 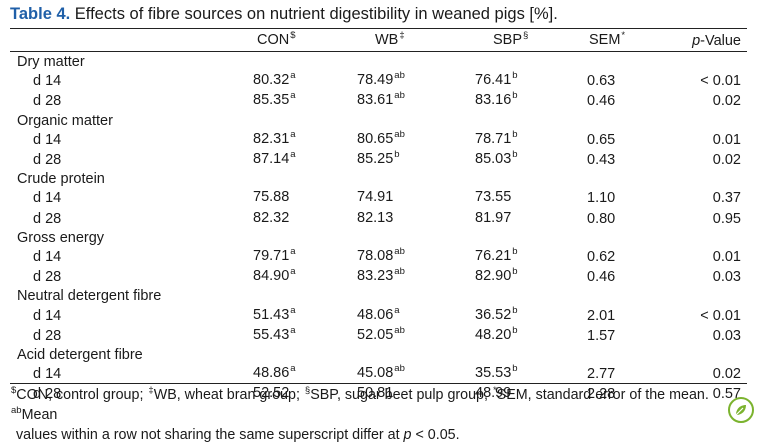 I want to click on group-label: Gross energy, so click(x=61, y=237).